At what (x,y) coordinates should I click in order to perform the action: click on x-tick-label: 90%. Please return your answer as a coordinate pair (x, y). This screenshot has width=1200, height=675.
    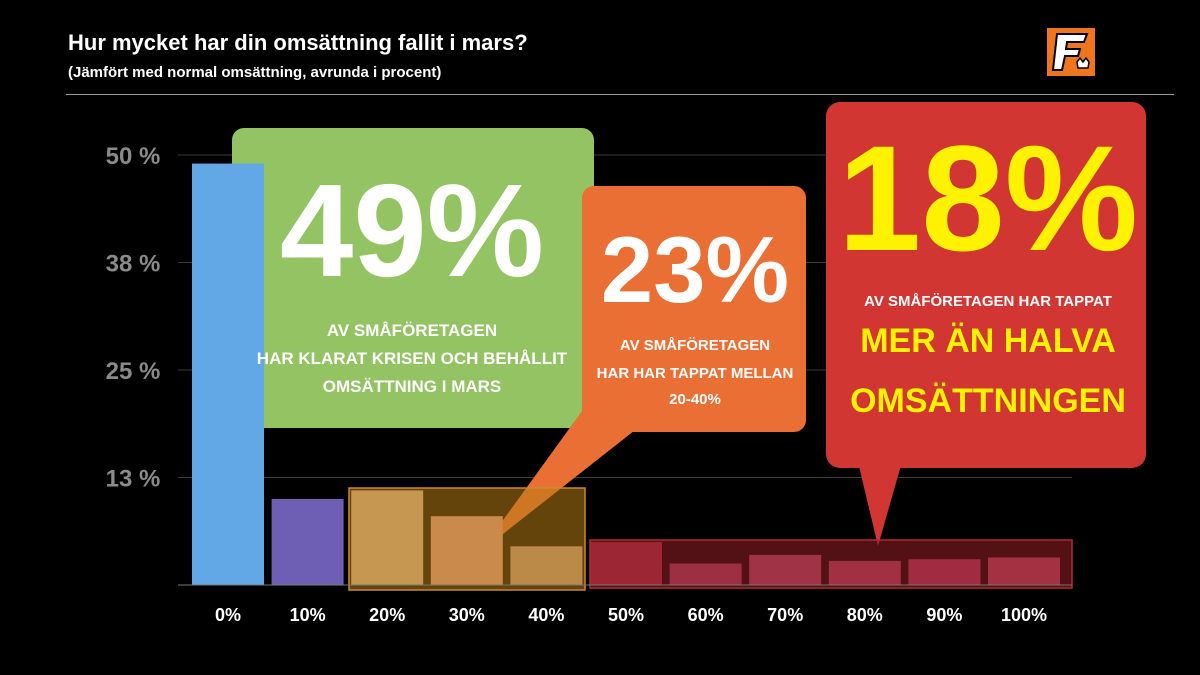
    Looking at the image, I should click on (944, 615).